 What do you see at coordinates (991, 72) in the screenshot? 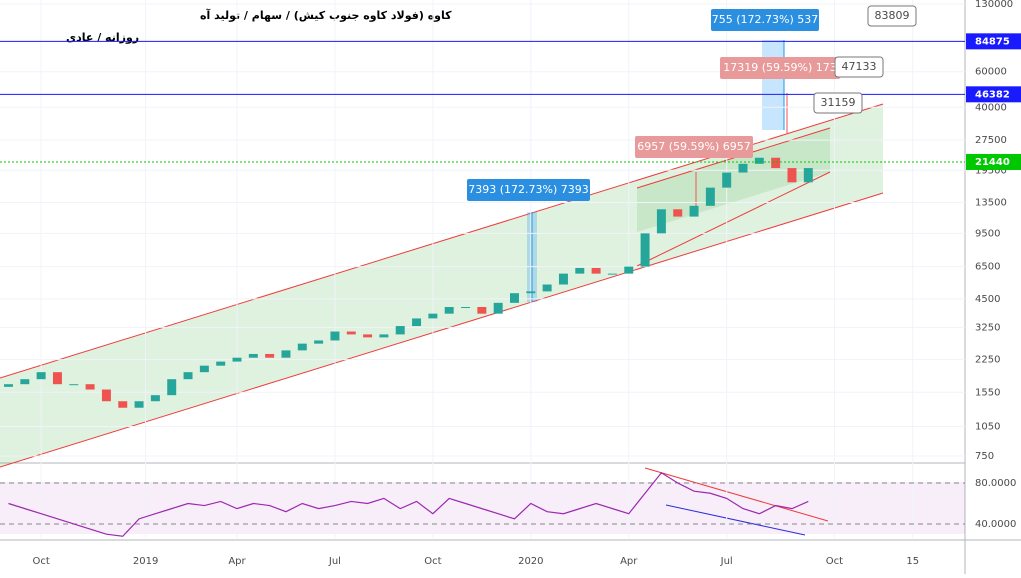
I see `y-tick-label: 60000` at bounding box center [991, 72].